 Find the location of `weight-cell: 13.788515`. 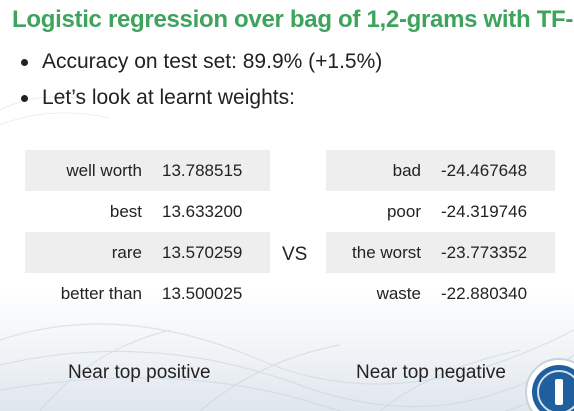

weight-cell: 13.788515 is located at coordinates (211, 170).